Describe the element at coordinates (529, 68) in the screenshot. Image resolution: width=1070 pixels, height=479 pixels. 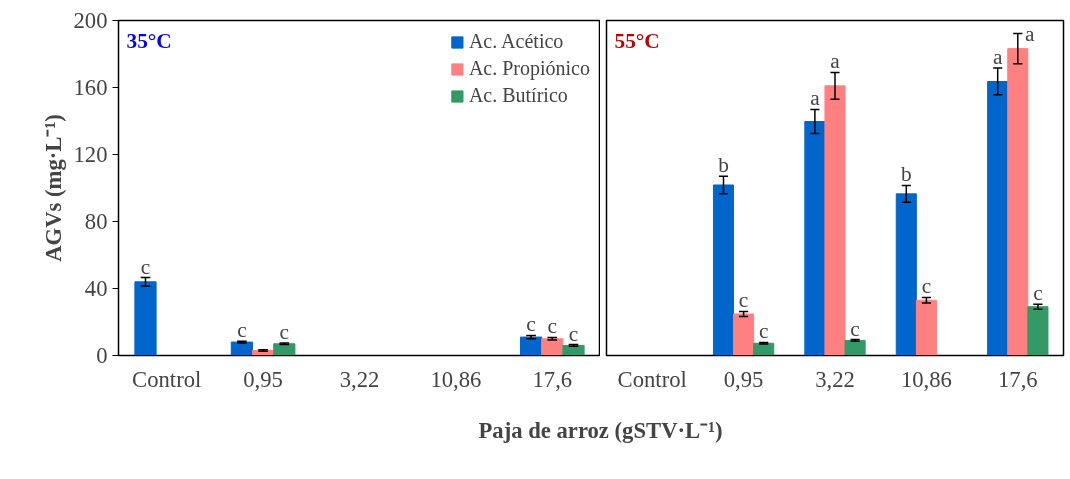
I see `legend-label: Ac. Propiónico` at that location.